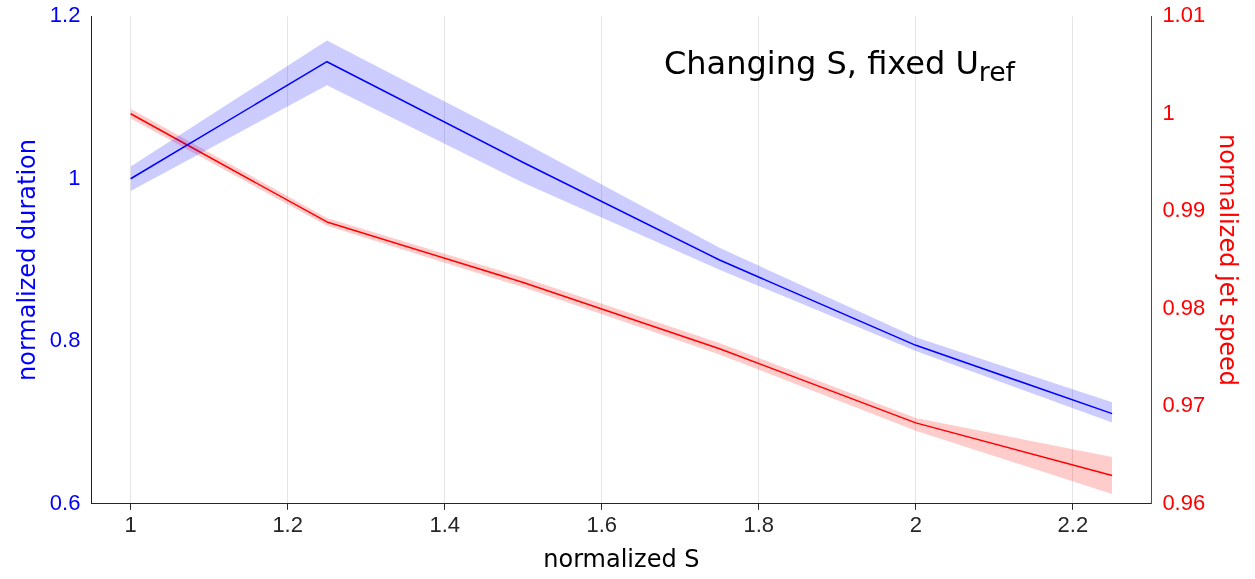 The height and width of the screenshot is (579, 1255). I want to click on x-tick-label: 1.2, so click(287, 525).